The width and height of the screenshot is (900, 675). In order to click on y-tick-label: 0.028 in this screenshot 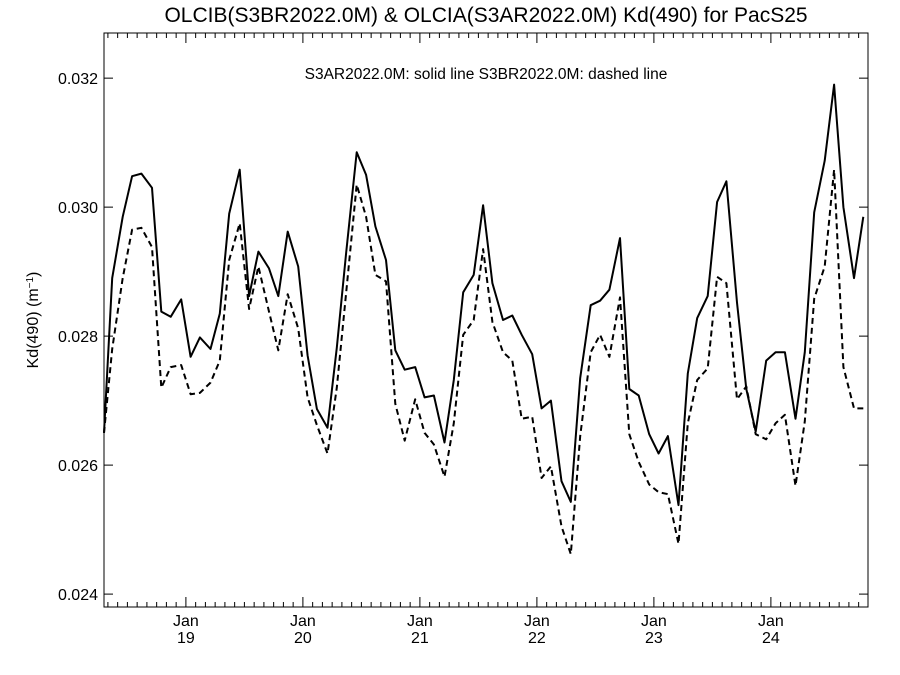, I will do `click(78, 337)`.